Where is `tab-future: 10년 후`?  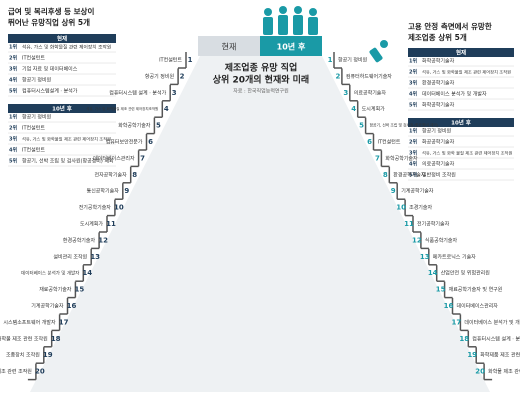
tab-future: 10년 후 is located at coordinates (291, 47).